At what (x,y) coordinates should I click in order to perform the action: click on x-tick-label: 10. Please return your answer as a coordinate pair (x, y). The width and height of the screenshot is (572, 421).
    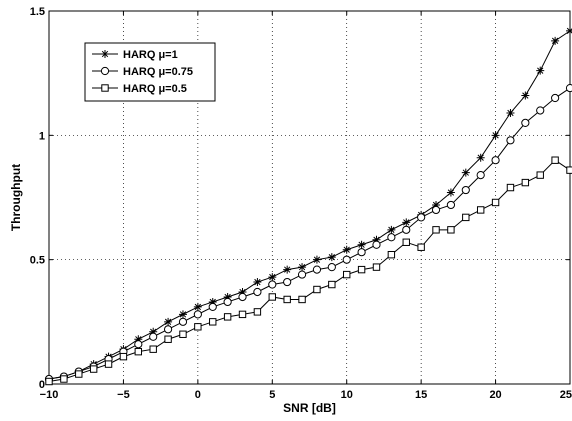
    Looking at the image, I should click on (347, 395).